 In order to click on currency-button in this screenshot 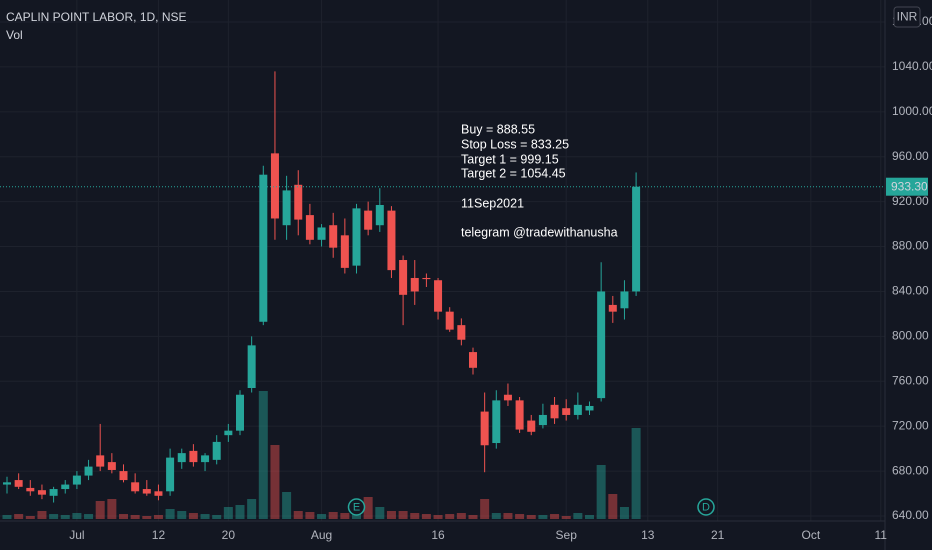, I will do `click(907, 17)`.